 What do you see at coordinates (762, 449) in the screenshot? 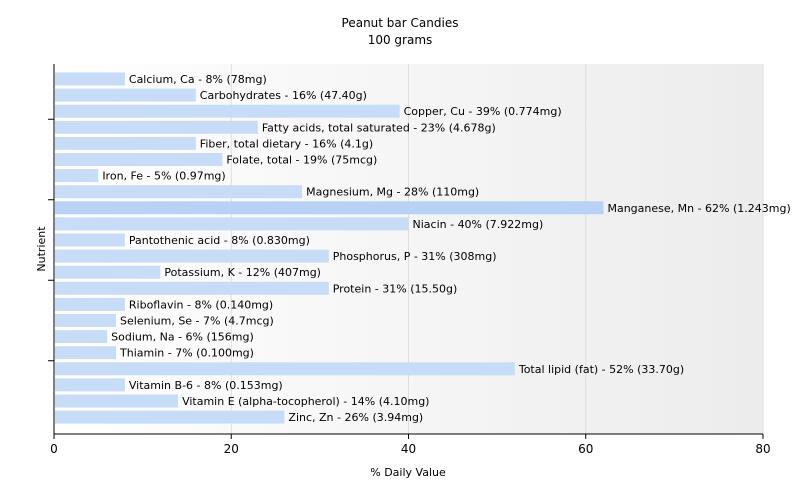
I see `x-tick-label: 80` at bounding box center [762, 449].